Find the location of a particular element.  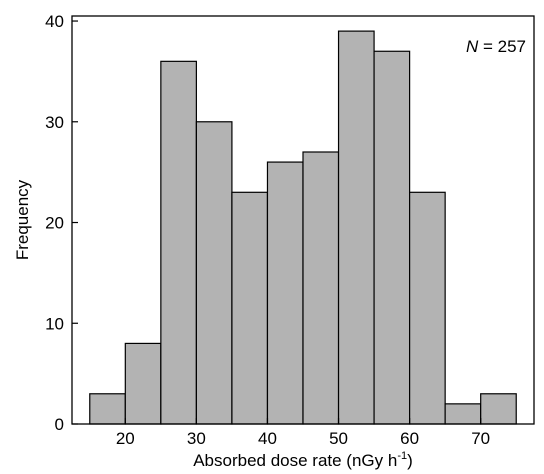

y-axis-ticks: 0 10 20 30 40 is located at coordinates (61, 223).